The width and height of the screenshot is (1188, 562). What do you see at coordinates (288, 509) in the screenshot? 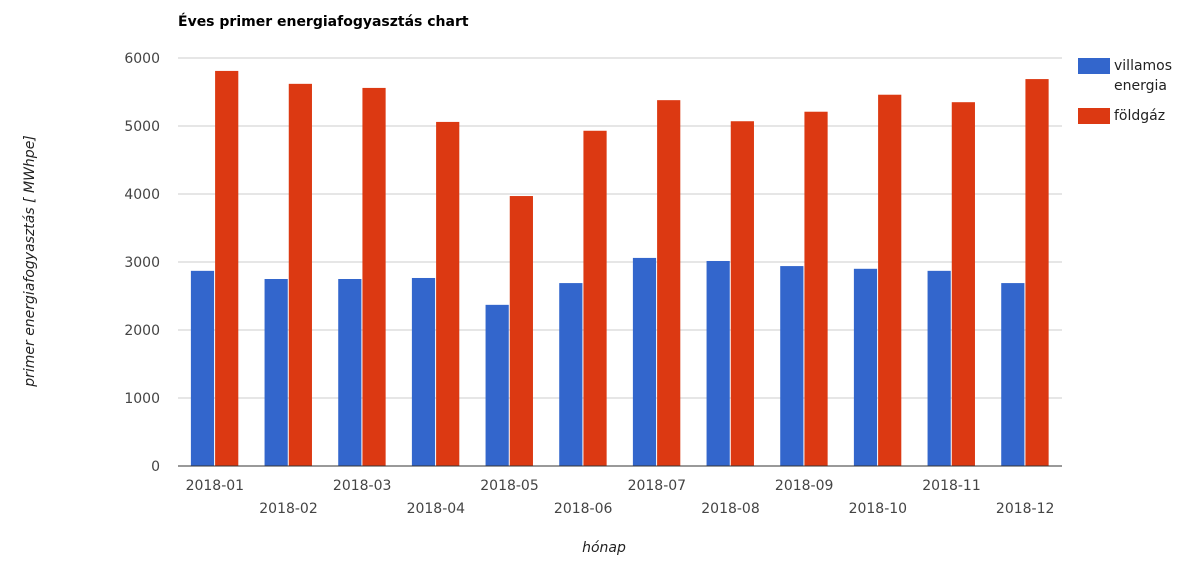
I see `x-tick-label: 2018-02` at bounding box center [288, 509].